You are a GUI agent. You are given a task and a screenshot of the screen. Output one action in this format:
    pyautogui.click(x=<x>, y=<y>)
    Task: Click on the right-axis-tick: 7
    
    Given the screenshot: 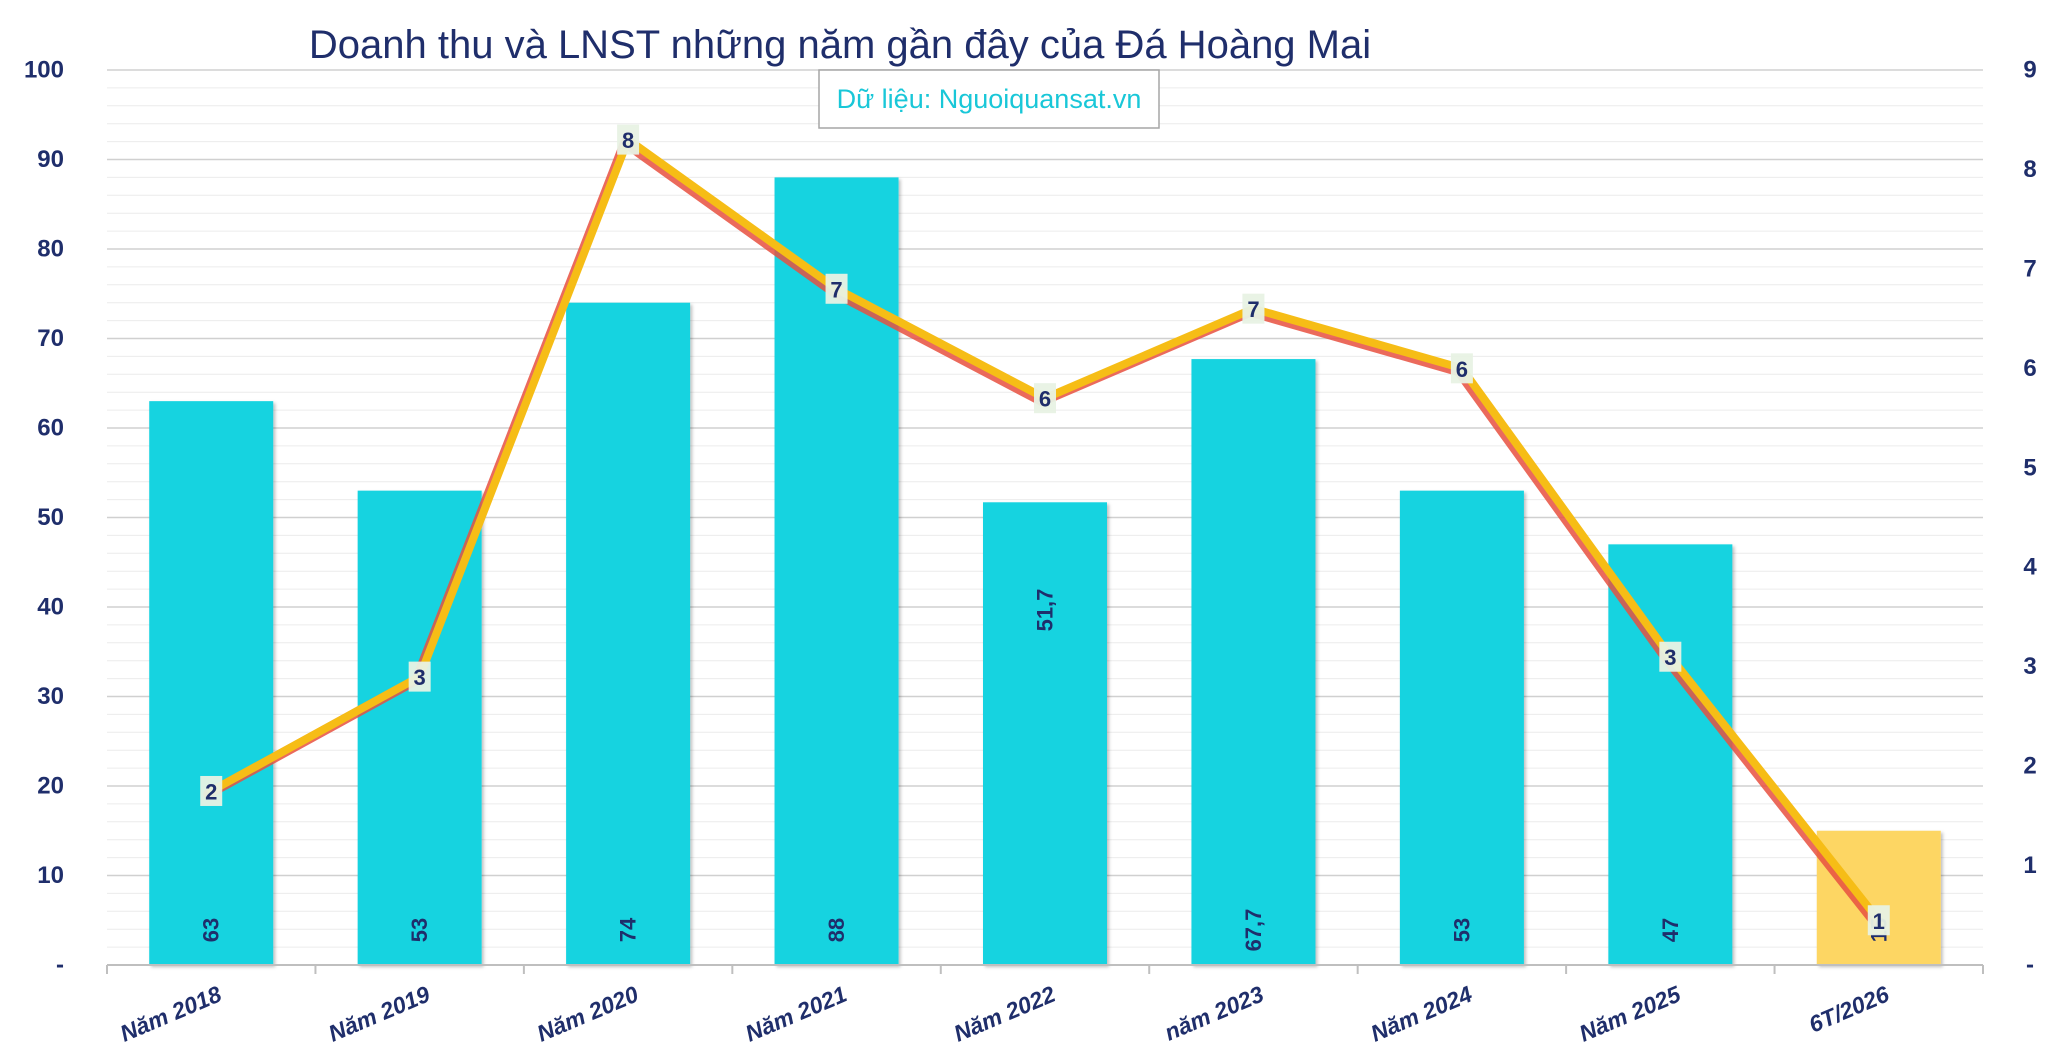 What is the action you would take?
    pyautogui.click(x=2029, y=268)
    